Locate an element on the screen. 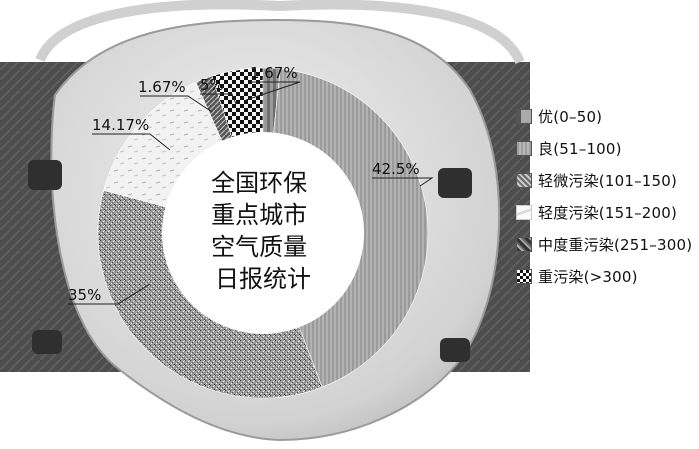 The image size is (699, 449). legend-item-moderate-heavy: 中度重污染(251–300) is located at coordinates (604, 244).